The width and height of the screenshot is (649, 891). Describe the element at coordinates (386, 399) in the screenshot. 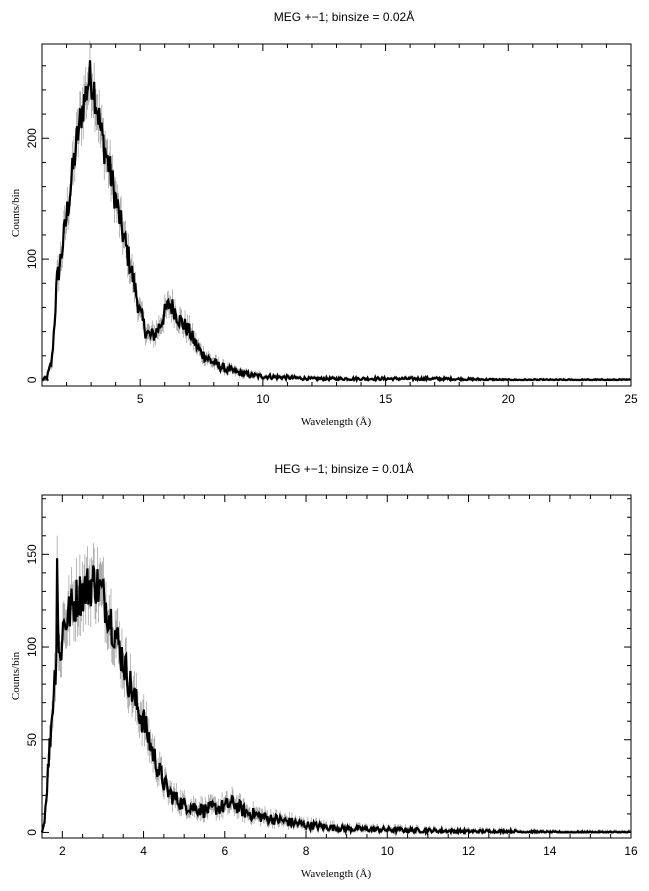

I see `x-tick-label: 15` at that location.